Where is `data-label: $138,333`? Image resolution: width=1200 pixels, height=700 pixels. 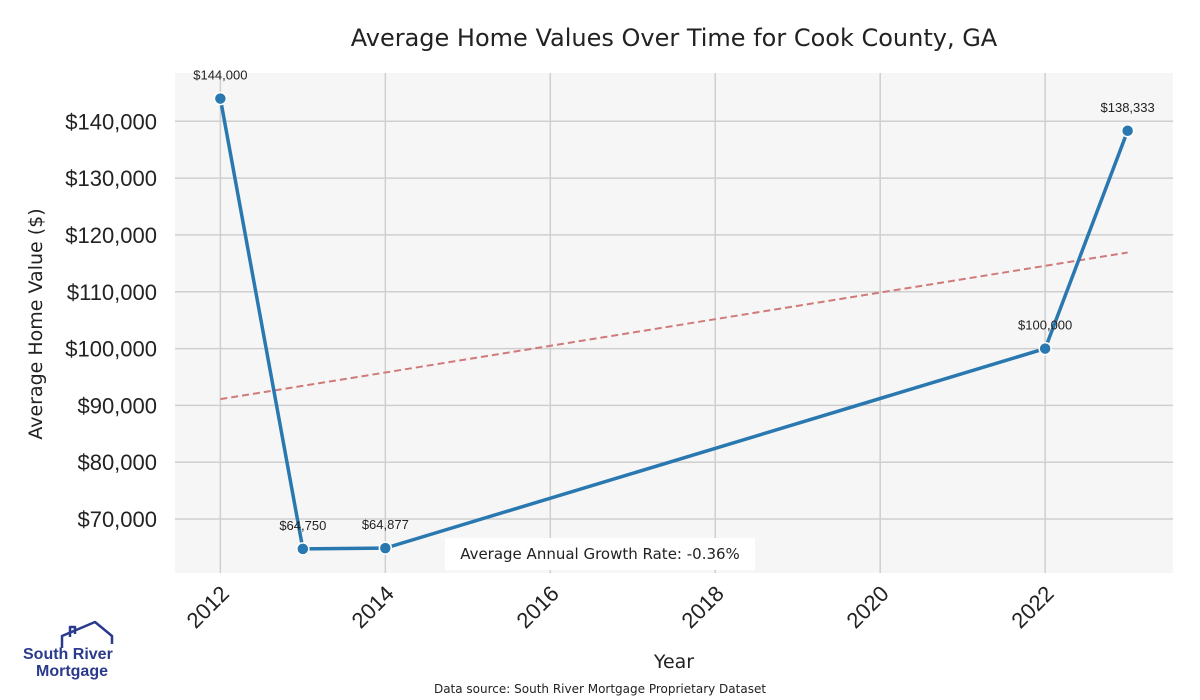 data-label: $138,333 is located at coordinates (1128, 107).